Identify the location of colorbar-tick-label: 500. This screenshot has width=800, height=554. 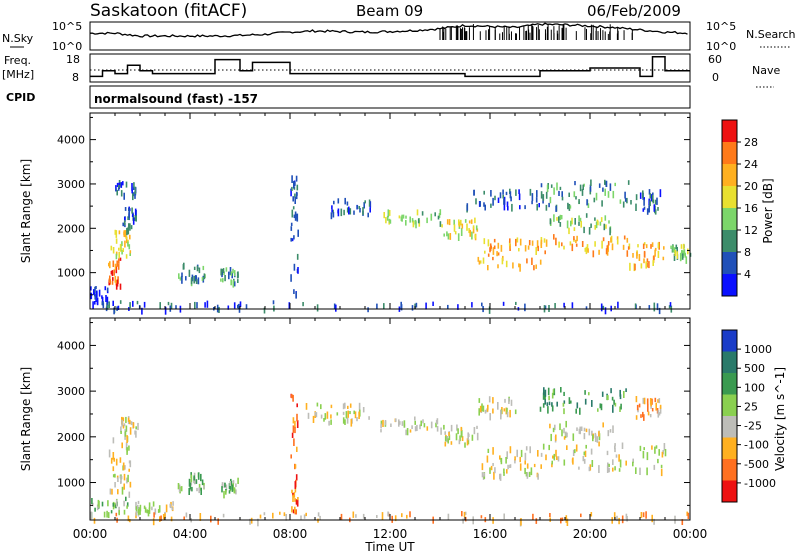
(754, 368).